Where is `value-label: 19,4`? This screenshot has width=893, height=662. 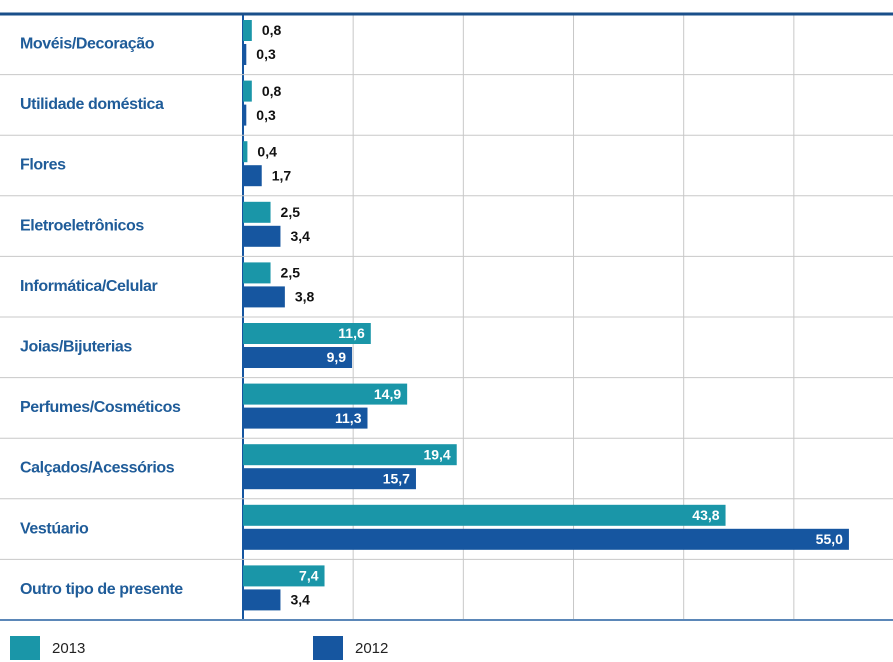
value-label: 19,4 is located at coordinates (436, 454).